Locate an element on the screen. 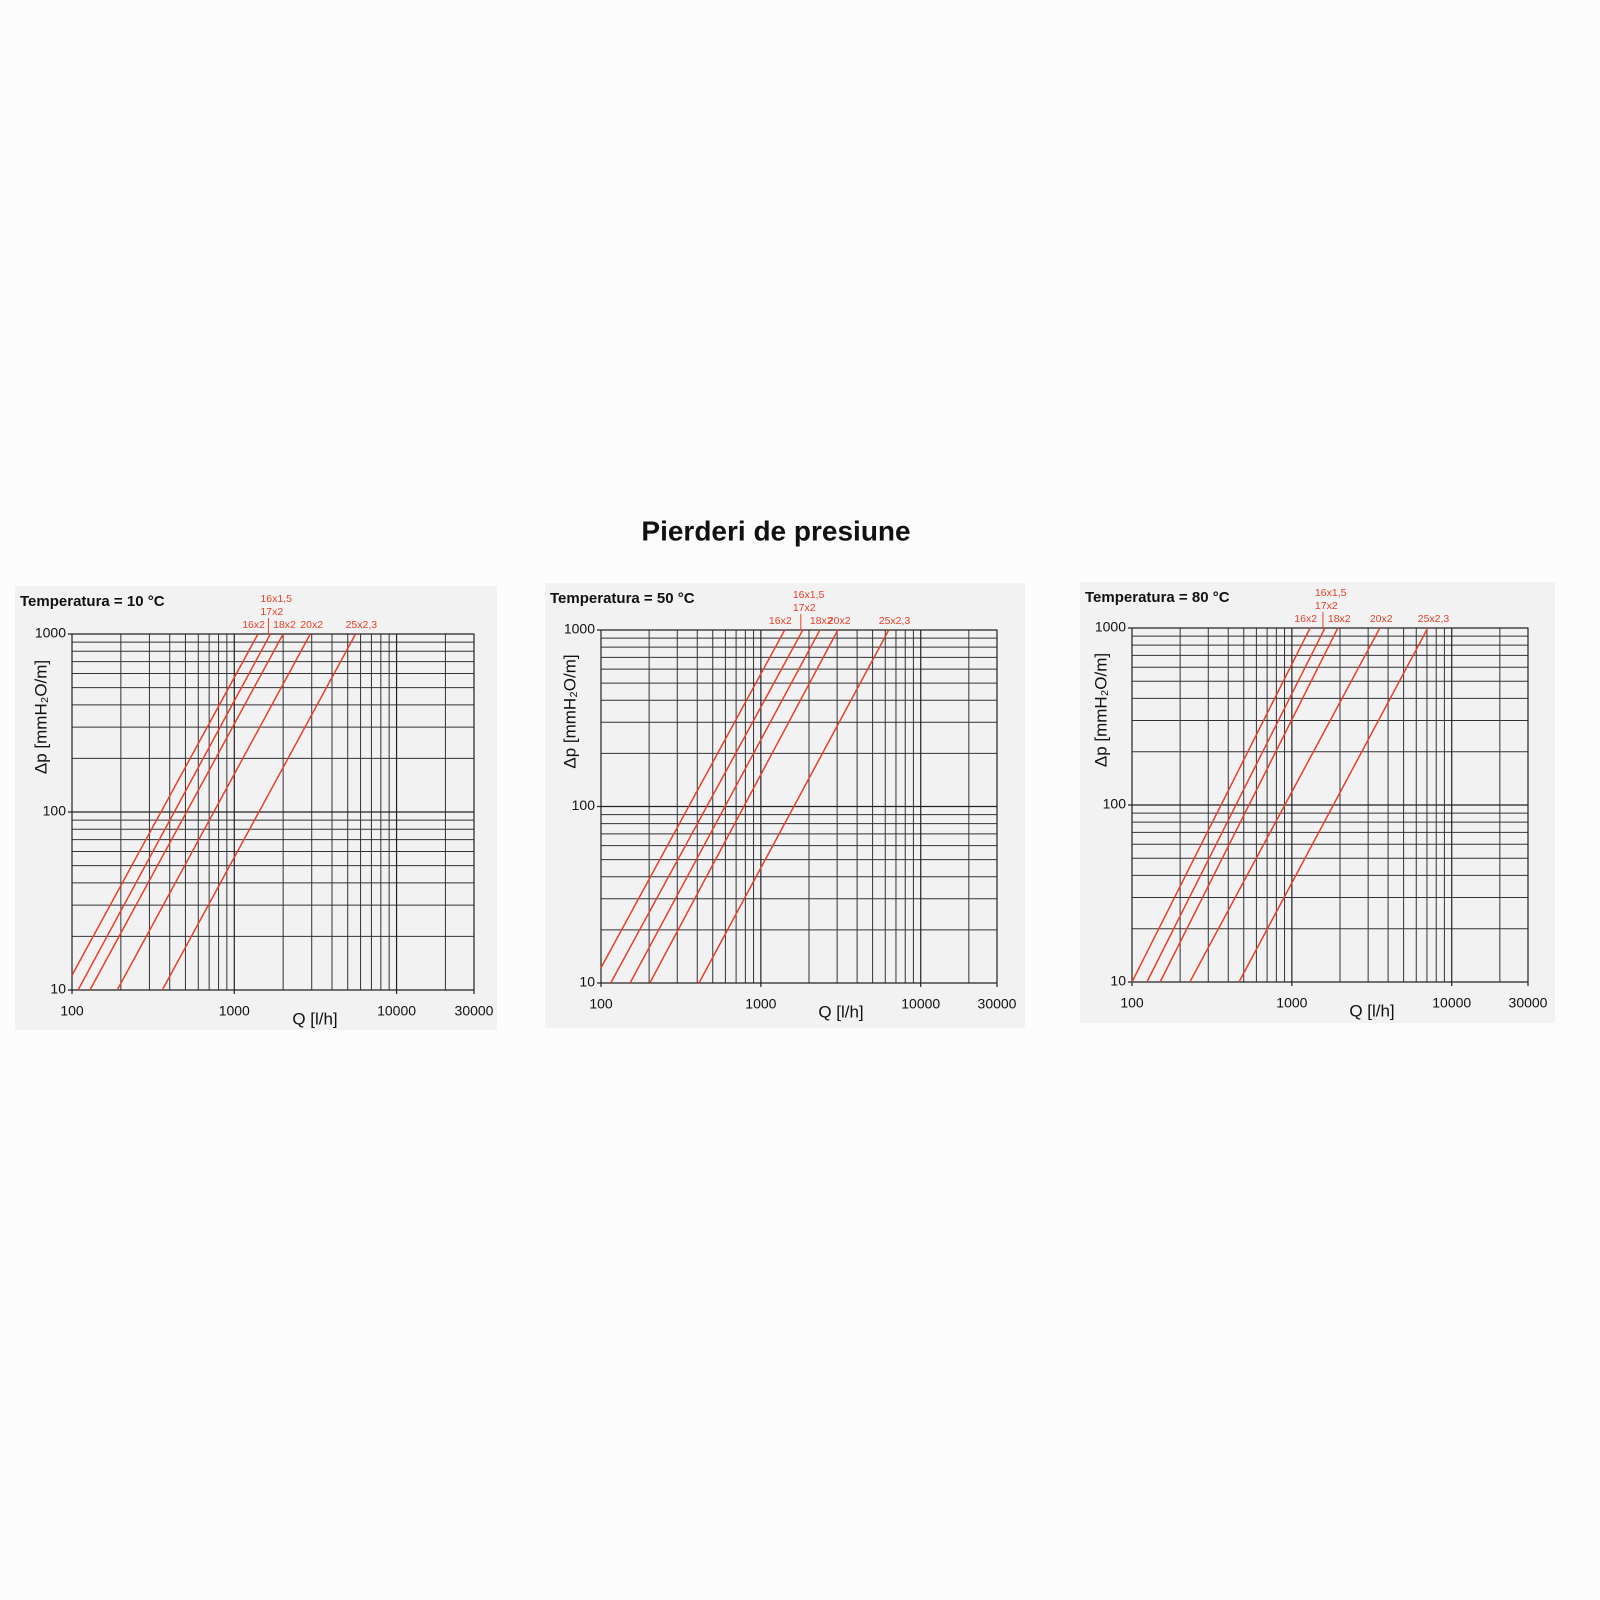 This screenshot has height=1600, width=1600. chart-title: Temperatura = 10 °C is located at coordinates (92, 601).